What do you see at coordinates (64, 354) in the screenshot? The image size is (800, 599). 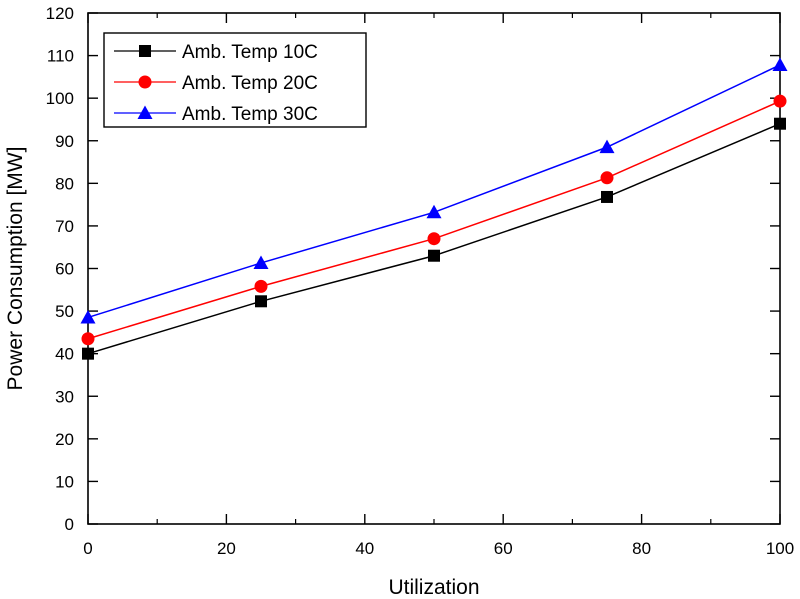 I see `y-tick-label: 40` at bounding box center [64, 354].